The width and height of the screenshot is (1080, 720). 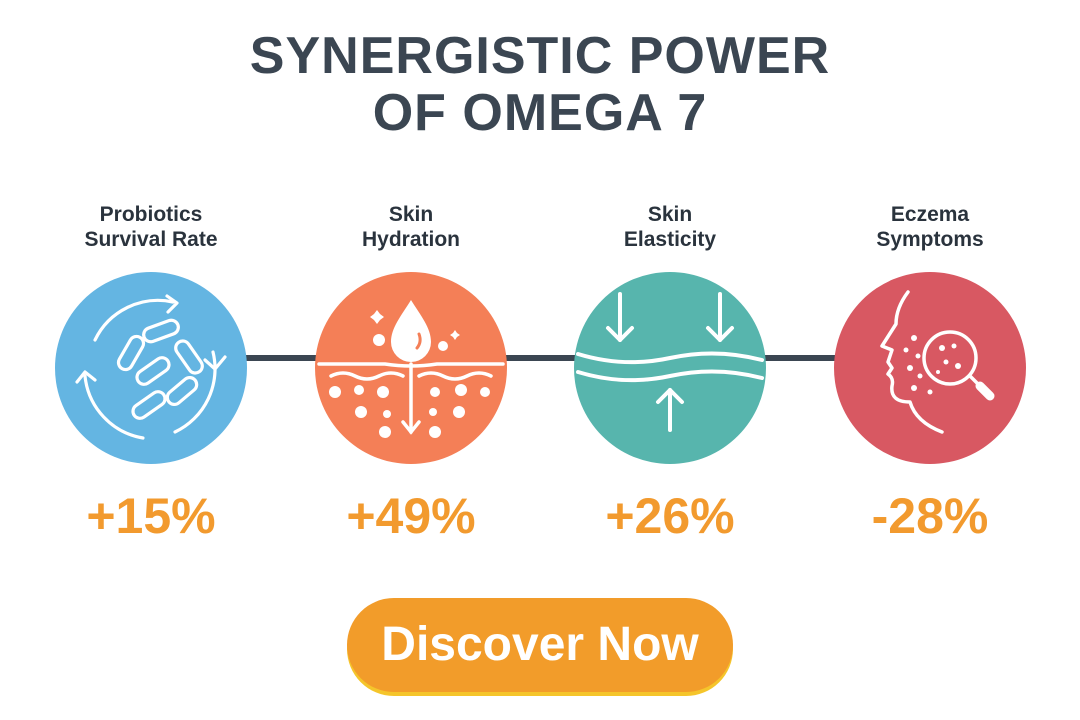 What do you see at coordinates (540, 113) in the screenshot?
I see `title-line-2: OF OMEGA 7` at bounding box center [540, 113].